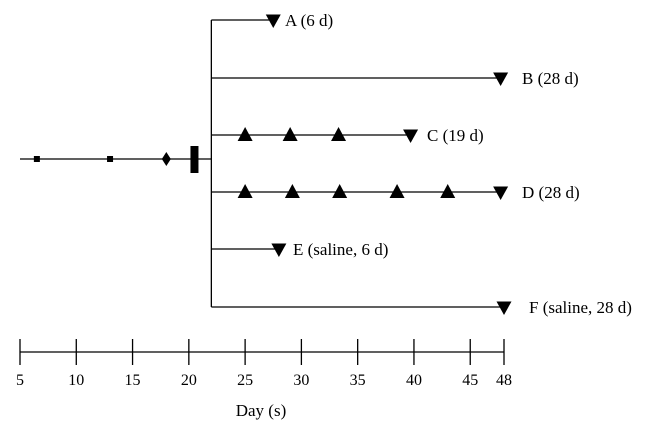 This screenshot has height=435, width=670. Describe the element at coordinates (414, 380) in the screenshot. I see `tick-label: 40` at that location.